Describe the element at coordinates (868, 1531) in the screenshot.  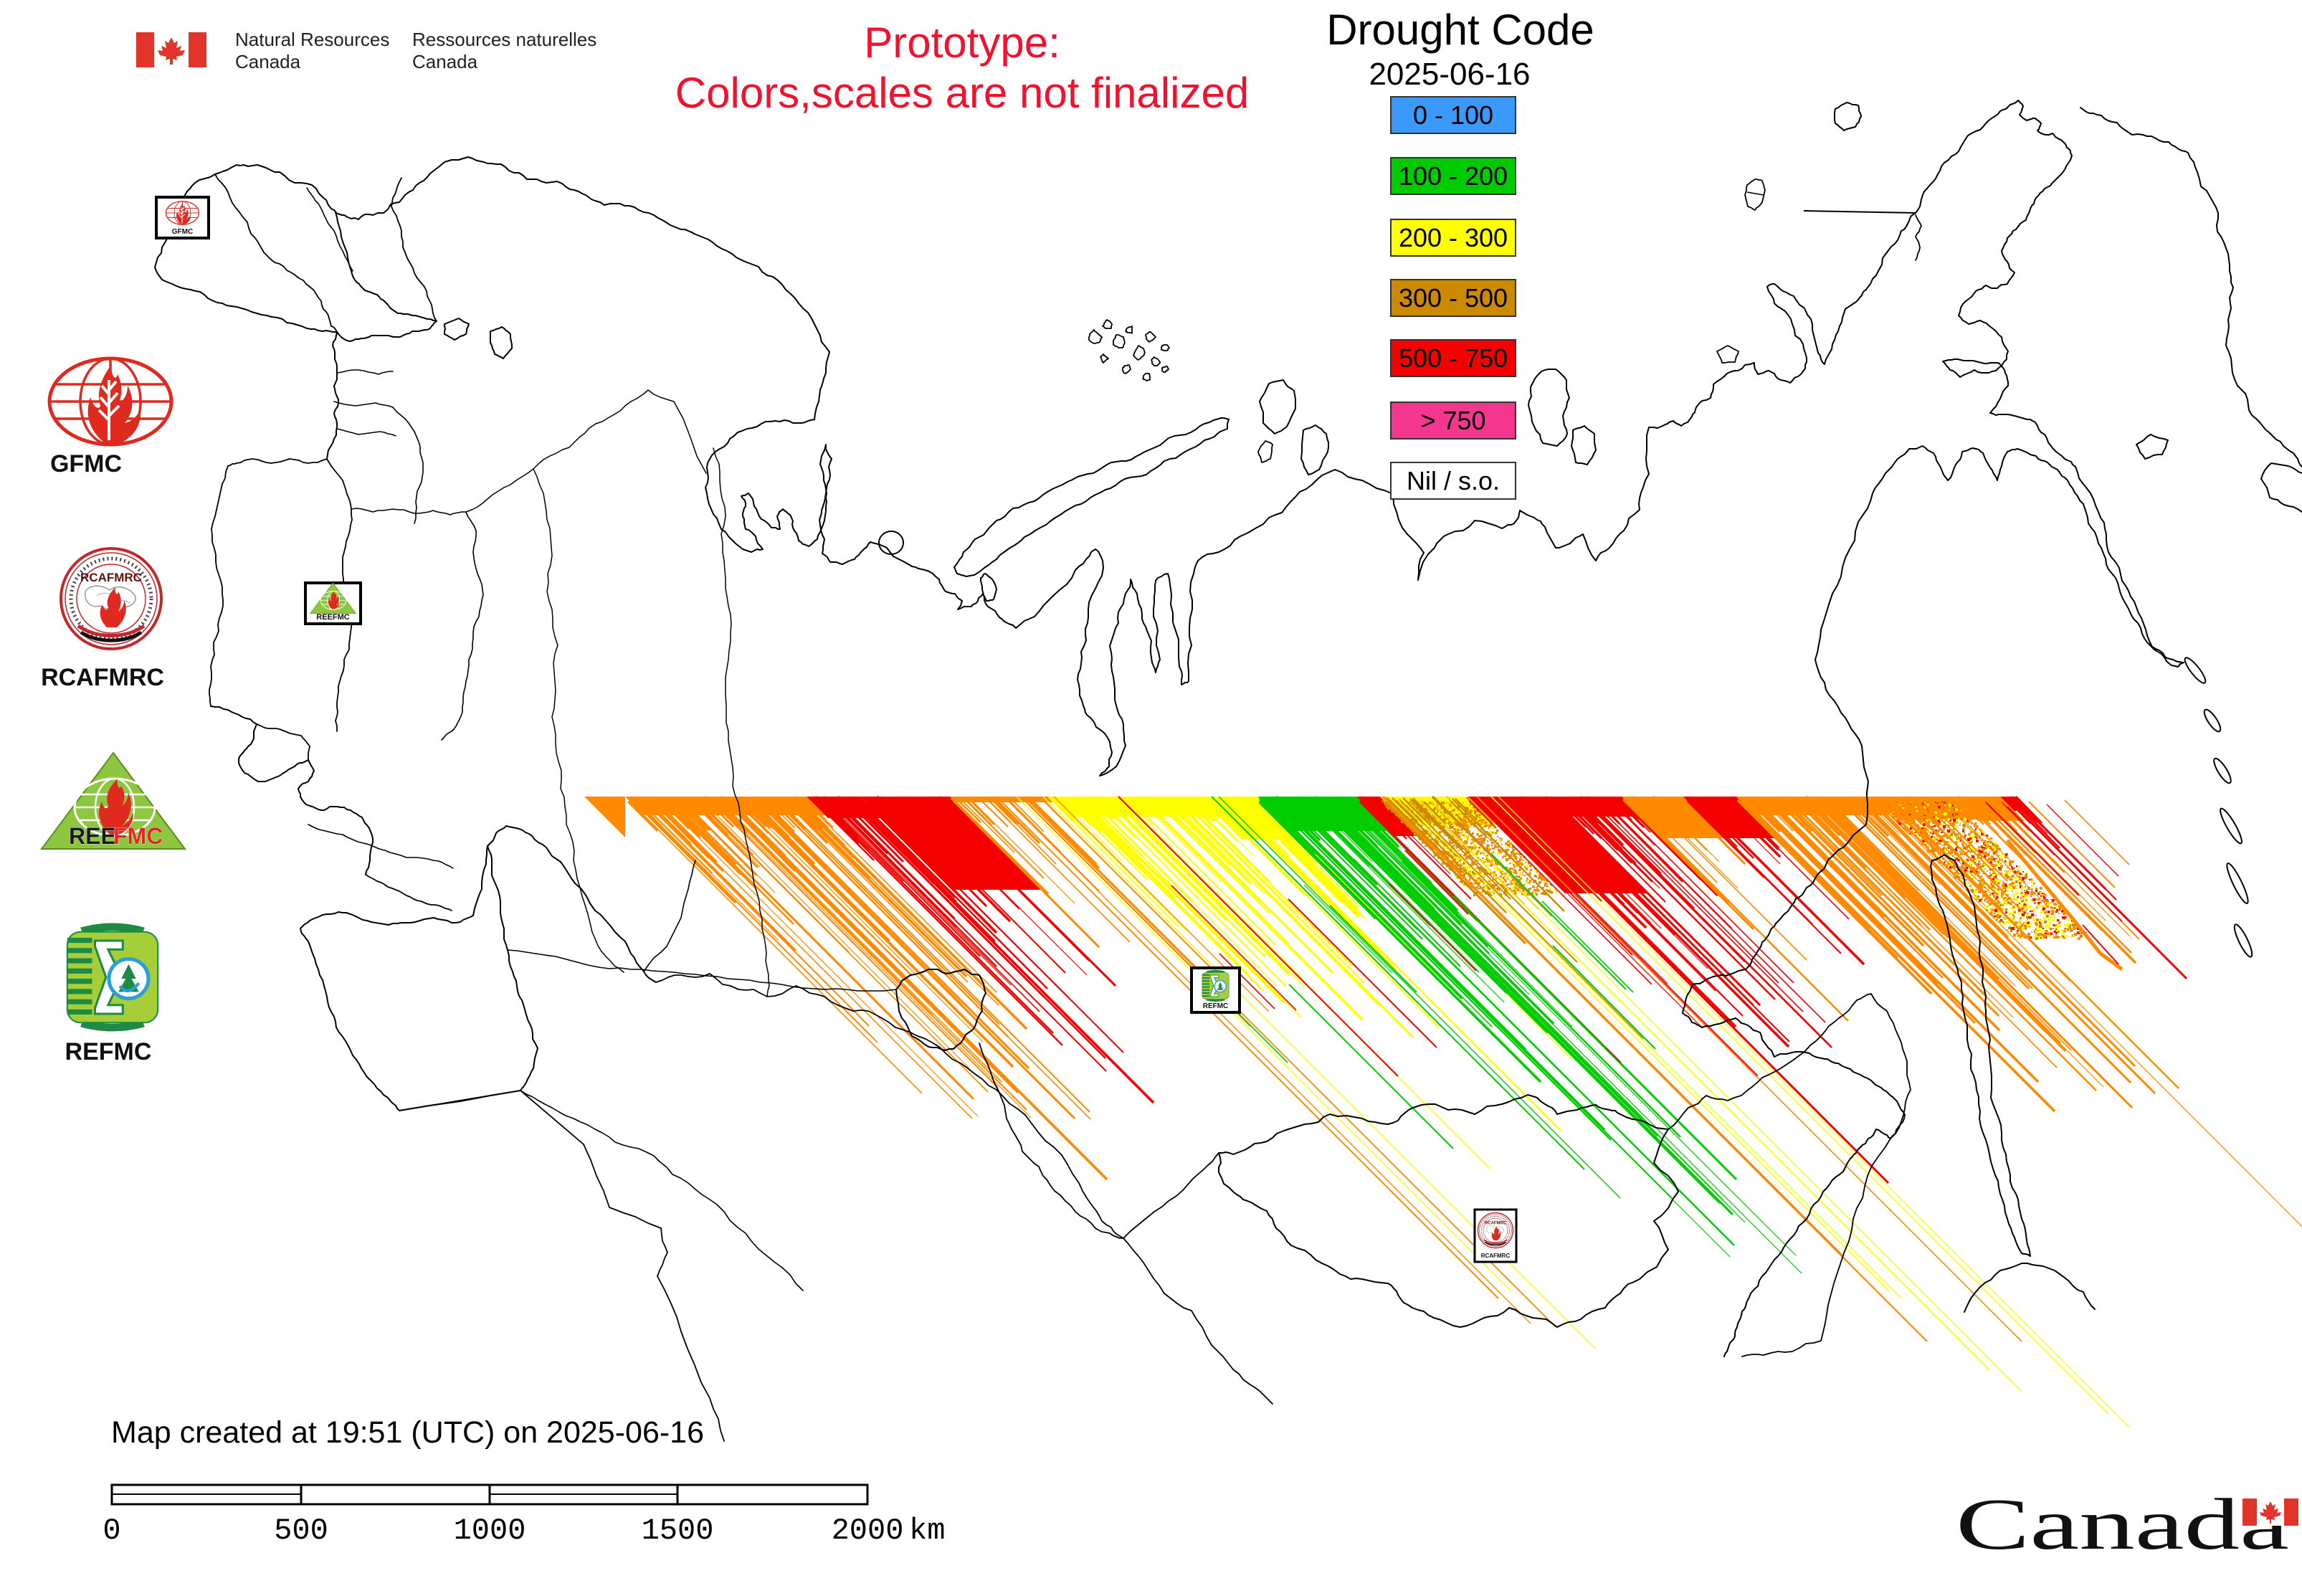
I see `svg-text: 2000` at that location.